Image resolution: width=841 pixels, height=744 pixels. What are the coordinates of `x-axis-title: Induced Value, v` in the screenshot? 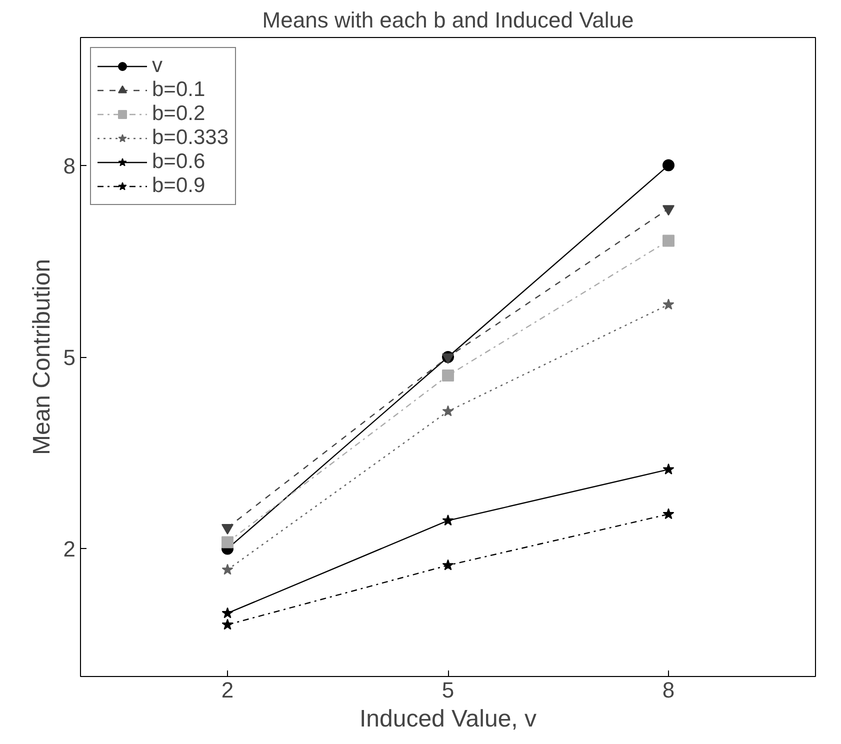 It's located at (448, 719).